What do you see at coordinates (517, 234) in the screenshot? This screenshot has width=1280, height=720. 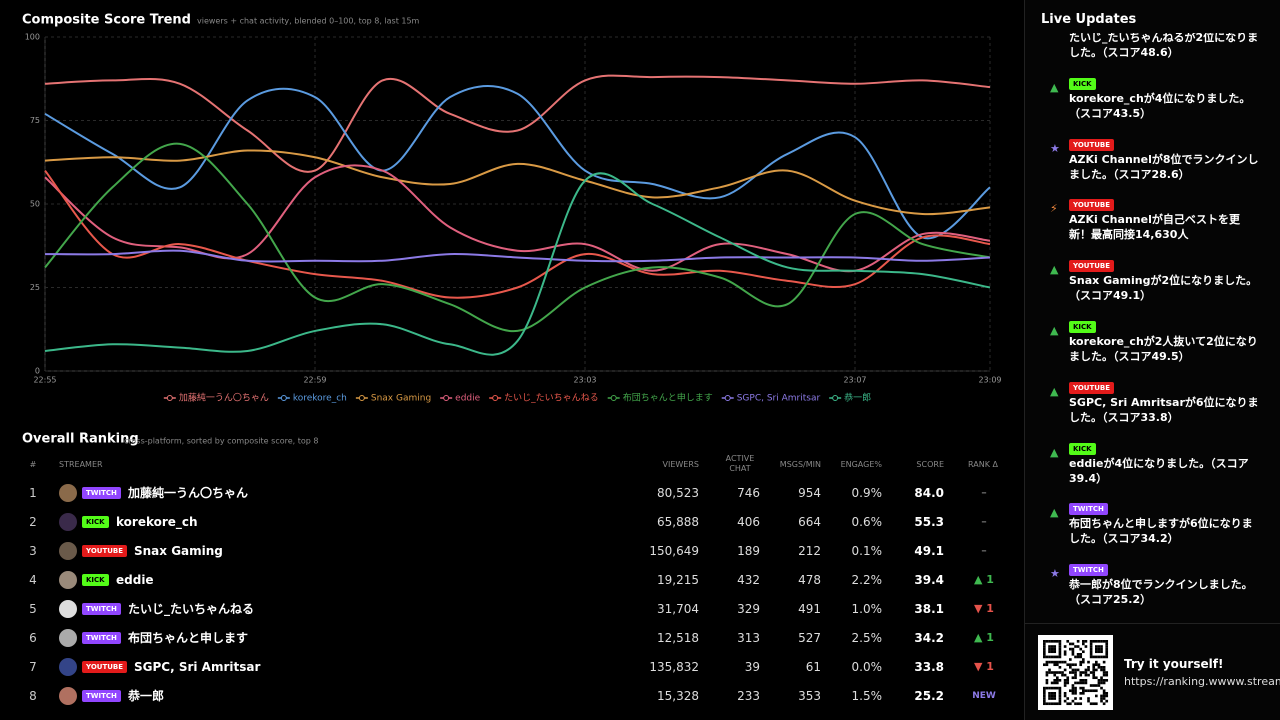 I see `series-line` at bounding box center [517, 234].